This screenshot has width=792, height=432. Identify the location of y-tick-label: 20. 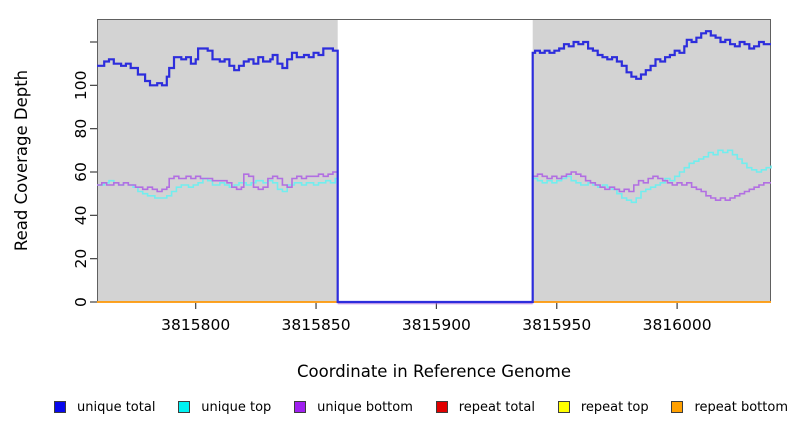
(81, 259).